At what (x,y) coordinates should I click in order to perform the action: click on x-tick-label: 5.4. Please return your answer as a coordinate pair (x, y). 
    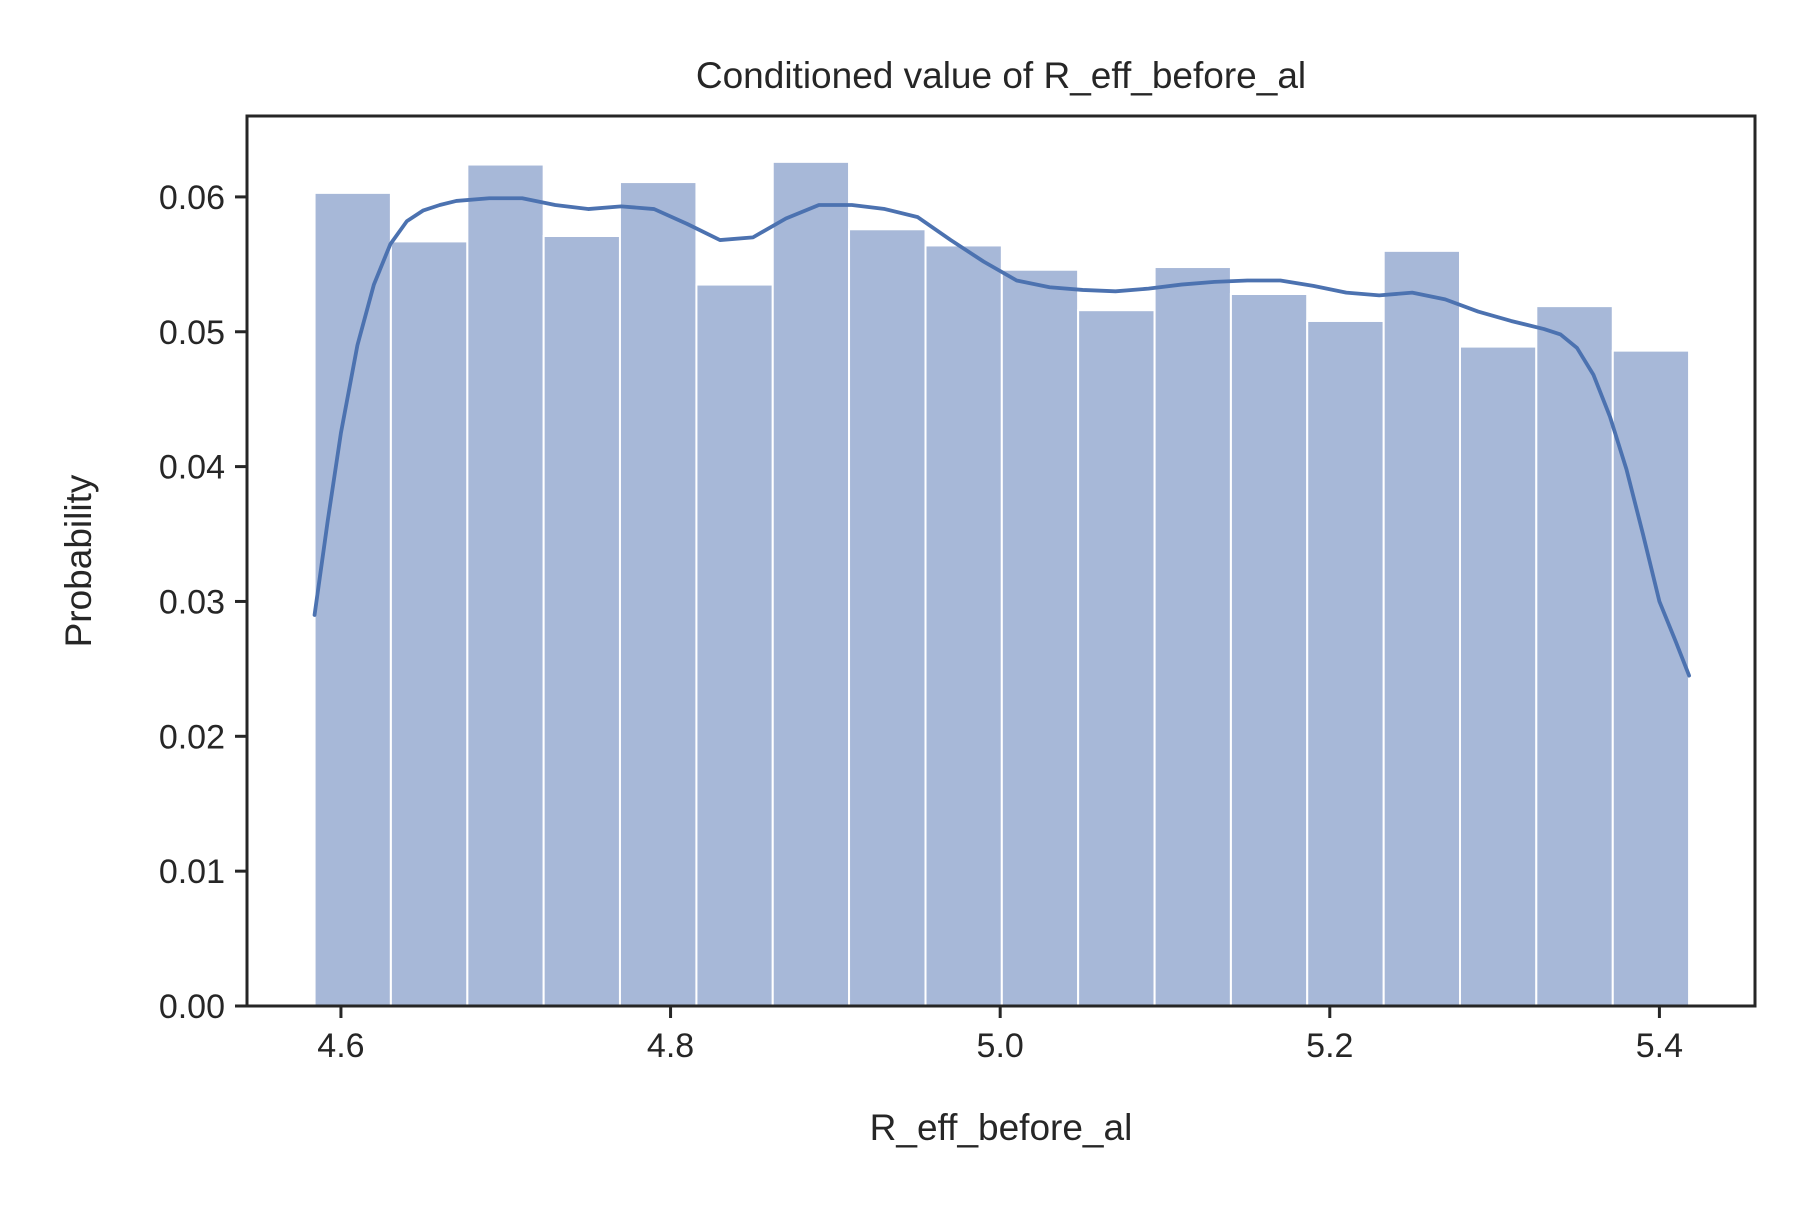
    Looking at the image, I should click on (1659, 1046).